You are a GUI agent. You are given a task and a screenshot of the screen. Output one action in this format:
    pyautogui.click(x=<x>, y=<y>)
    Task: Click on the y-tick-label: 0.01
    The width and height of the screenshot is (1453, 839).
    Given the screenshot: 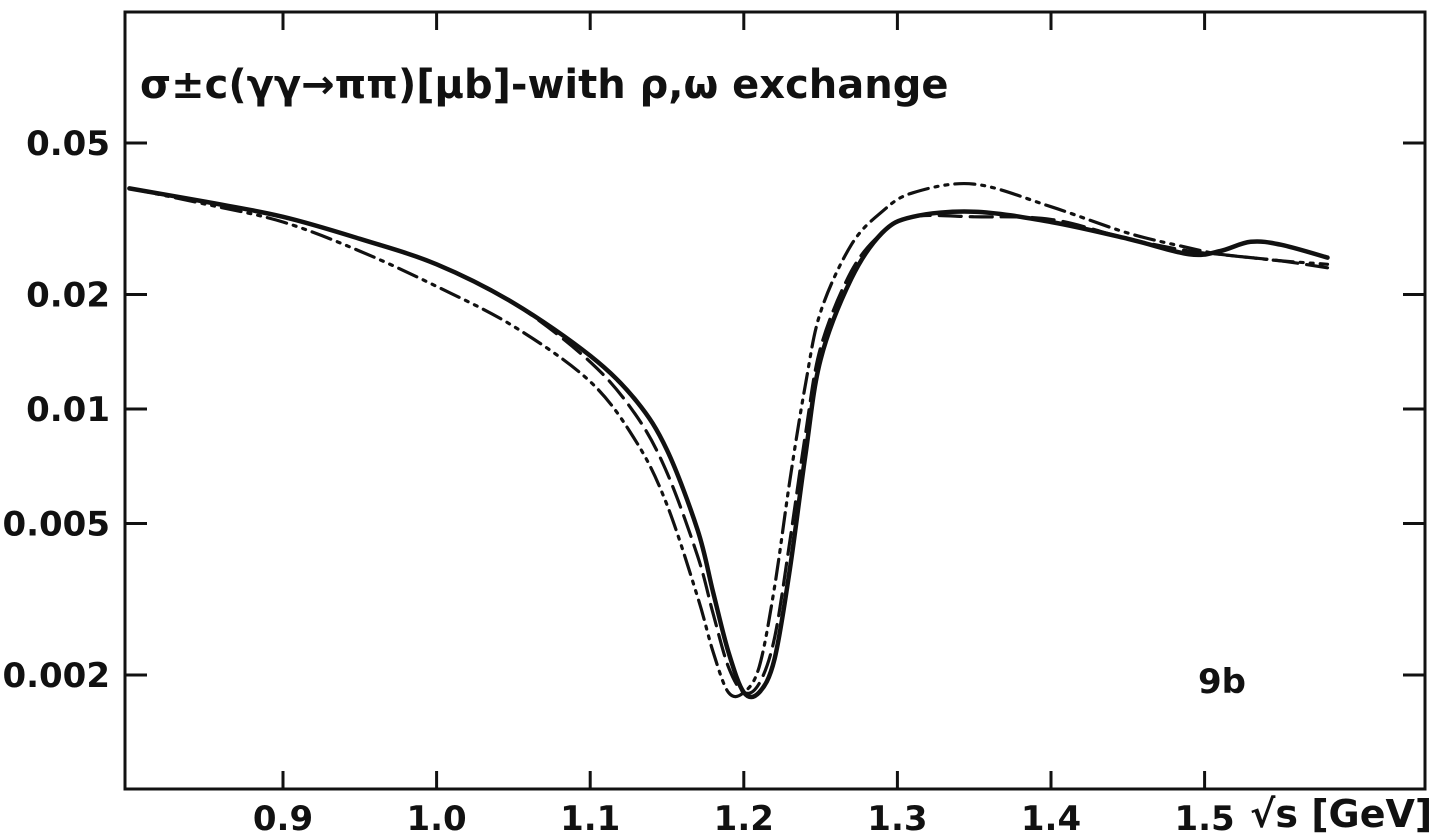 What is the action you would take?
    pyautogui.click(x=68, y=410)
    